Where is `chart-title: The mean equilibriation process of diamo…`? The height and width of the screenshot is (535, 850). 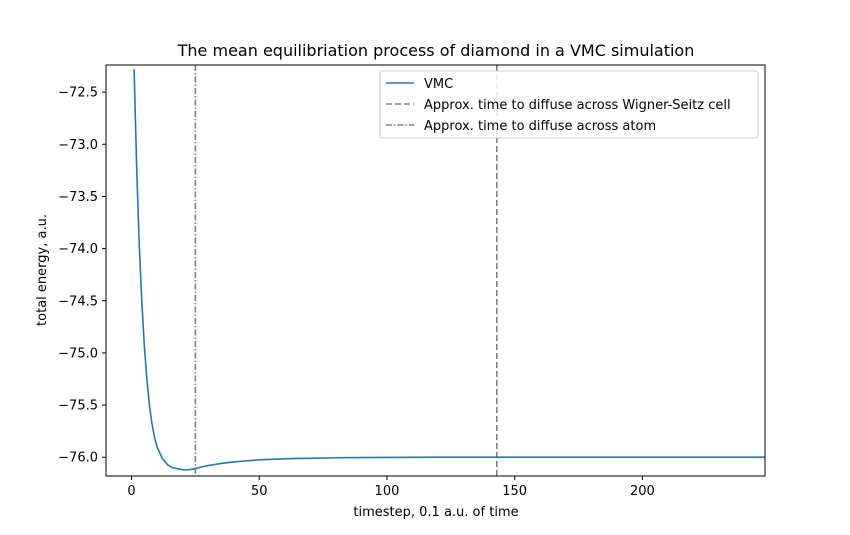
chart-title: The mean equilibriation process of diamo… is located at coordinates (436, 50).